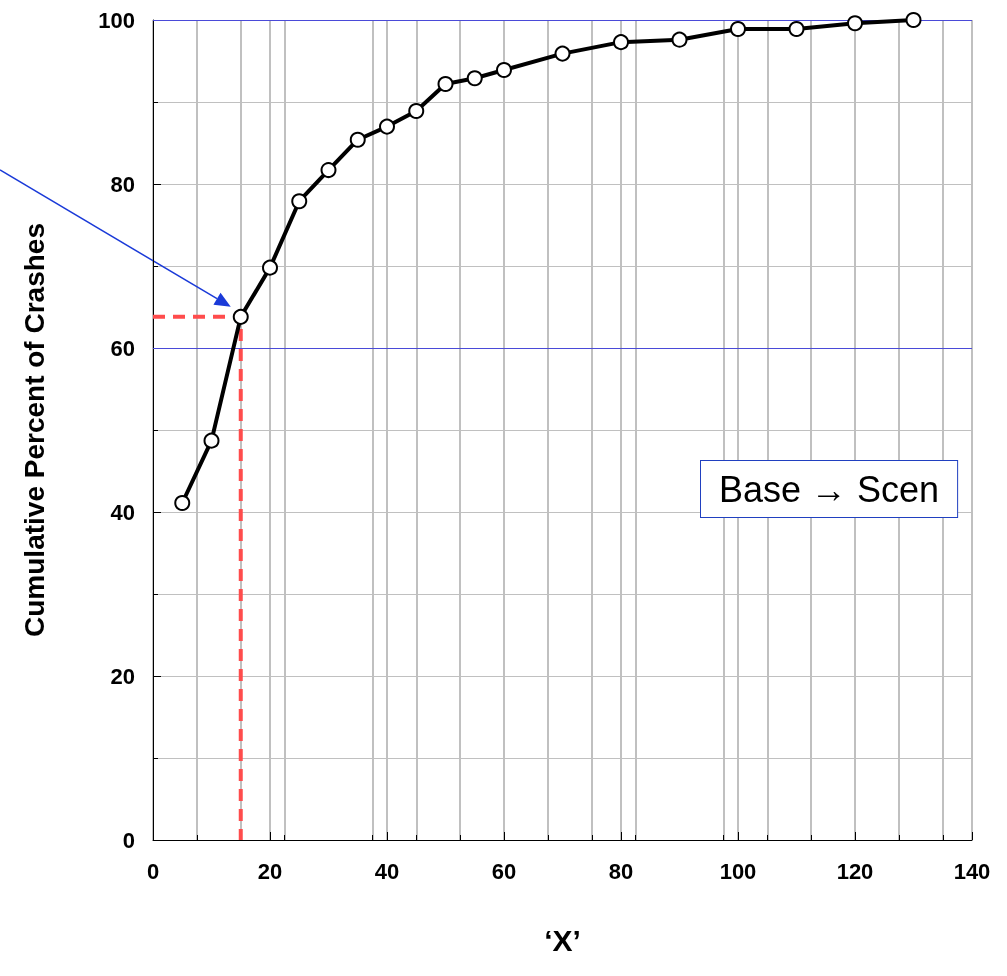 Image resolution: width=1007 pixels, height=976 pixels. What do you see at coordinates (504, 871) in the screenshot?
I see `x-tick-label: 60` at bounding box center [504, 871].